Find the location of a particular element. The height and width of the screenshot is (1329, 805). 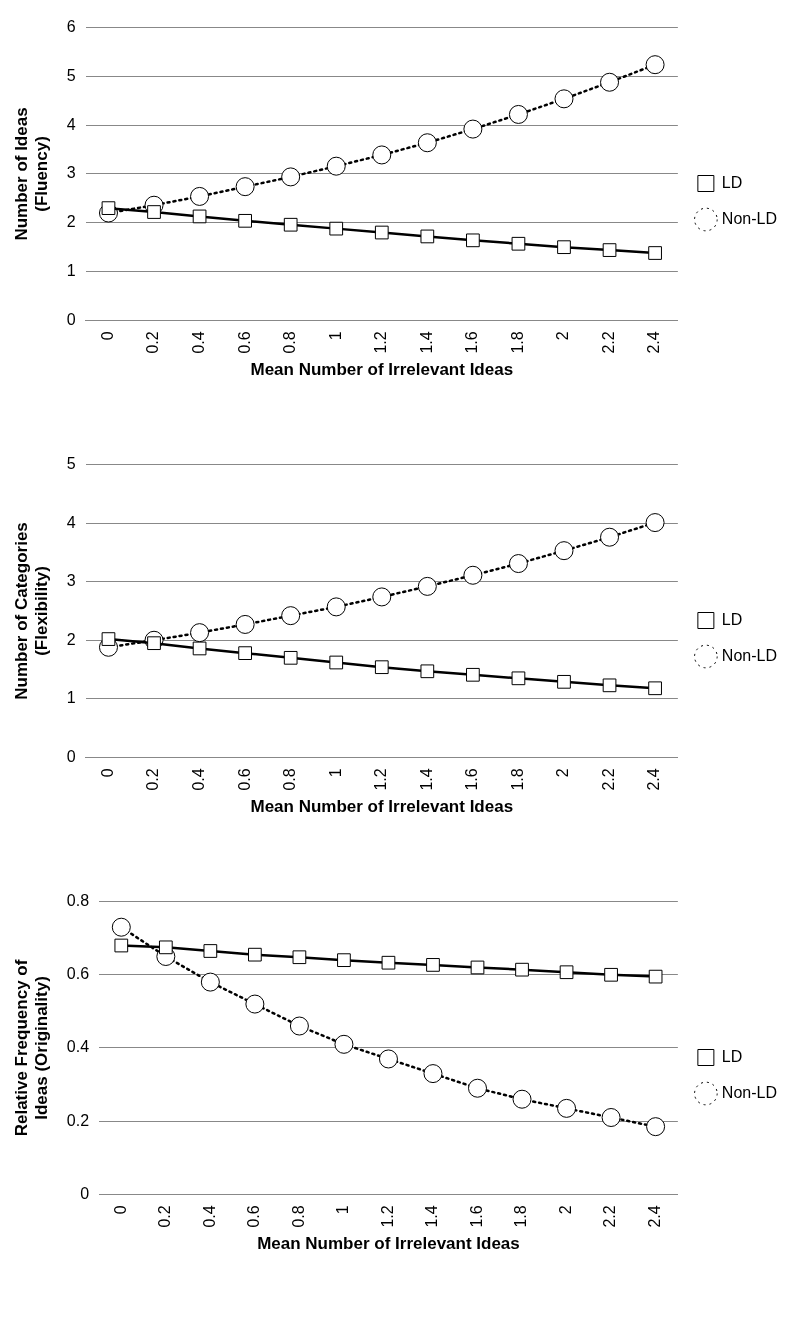

legend-label: Non-LD is located at coordinates (749, 655).